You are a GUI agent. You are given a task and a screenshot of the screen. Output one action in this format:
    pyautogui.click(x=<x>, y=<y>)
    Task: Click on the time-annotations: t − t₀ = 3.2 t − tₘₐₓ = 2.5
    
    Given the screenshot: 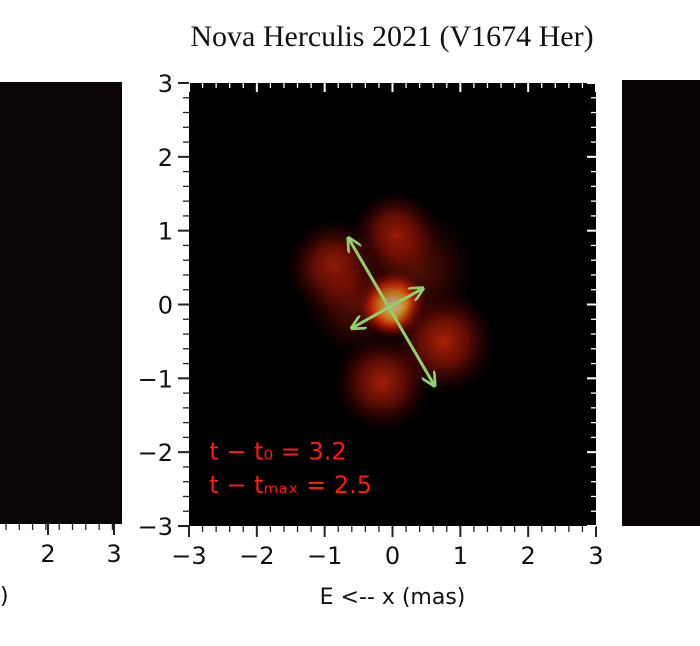 What is the action you would take?
    pyautogui.click(x=290, y=468)
    